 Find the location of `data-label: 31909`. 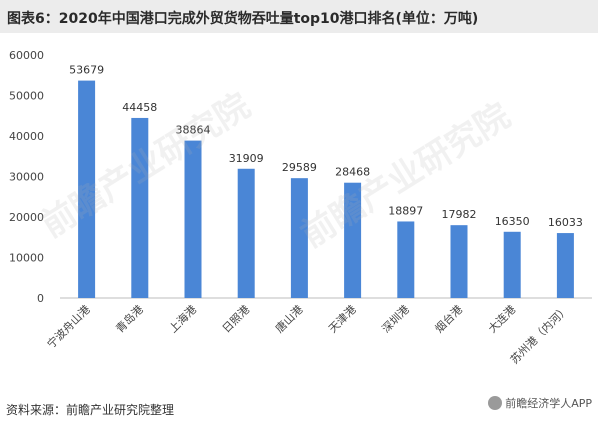

data-label: 31909 is located at coordinates (246, 158).